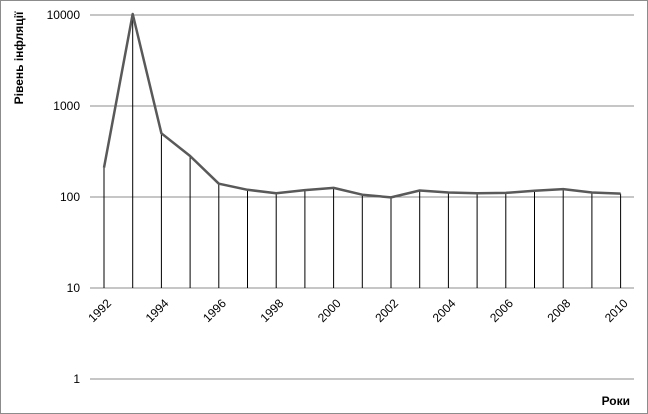 The width and height of the screenshot is (648, 414). I want to click on y-tick-labels: 1 10 100 1000 10000, so click(64, 197).